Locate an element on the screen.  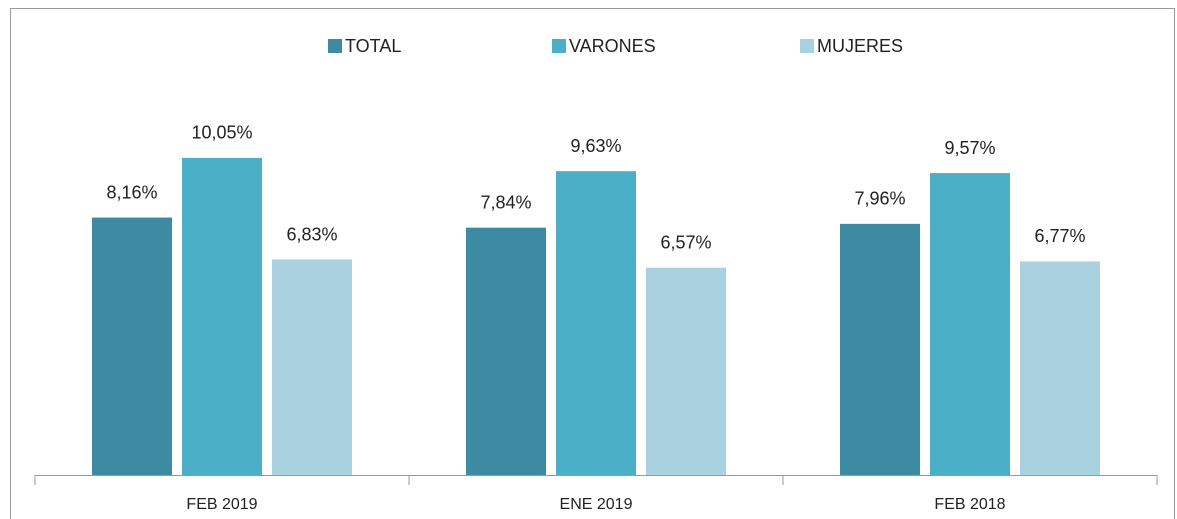
data-label: 6,77% is located at coordinates (1059, 236).